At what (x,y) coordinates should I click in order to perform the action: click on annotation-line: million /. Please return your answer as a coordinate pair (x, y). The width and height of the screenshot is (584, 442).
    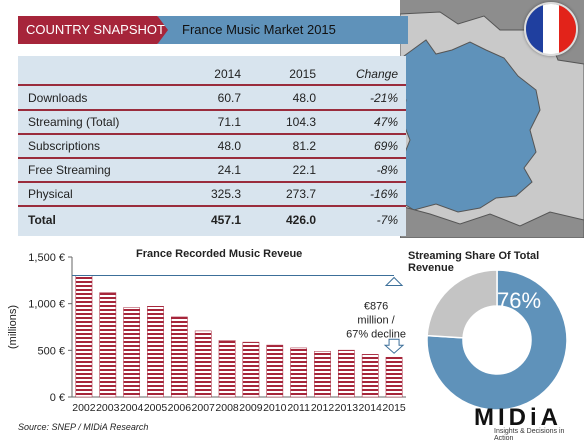
    Looking at the image, I should click on (376, 320).